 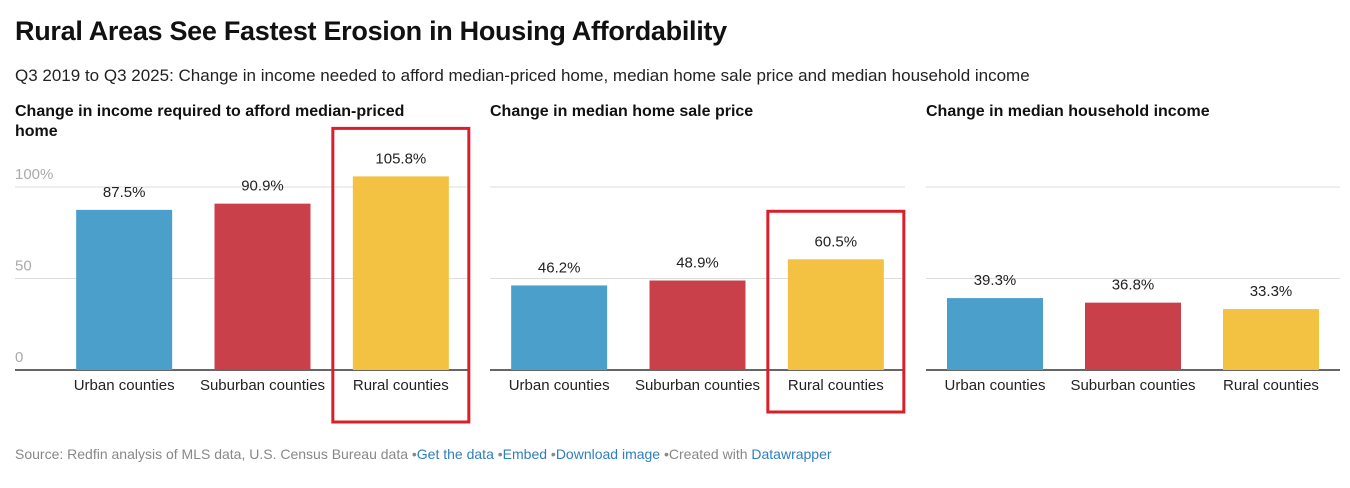 What do you see at coordinates (1133, 285) in the screenshot?
I see `value-label: 36.8%` at bounding box center [1133, 285].